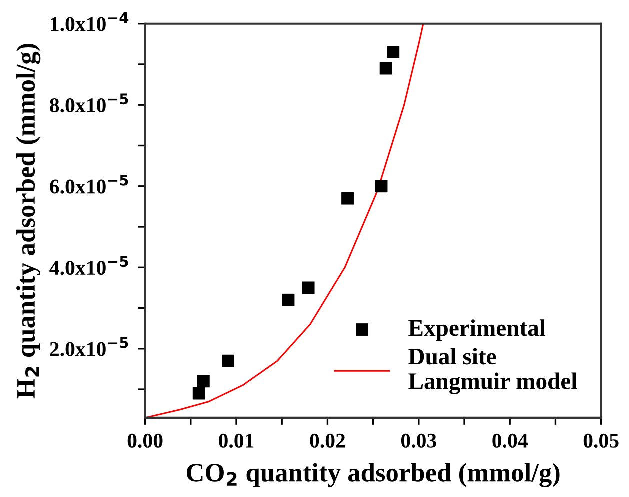 This screenshot has width=629, height=497. Describe the element at coordinates (418, 441) in the screenshot. I see `x-tick-label: 0.03` at that location.